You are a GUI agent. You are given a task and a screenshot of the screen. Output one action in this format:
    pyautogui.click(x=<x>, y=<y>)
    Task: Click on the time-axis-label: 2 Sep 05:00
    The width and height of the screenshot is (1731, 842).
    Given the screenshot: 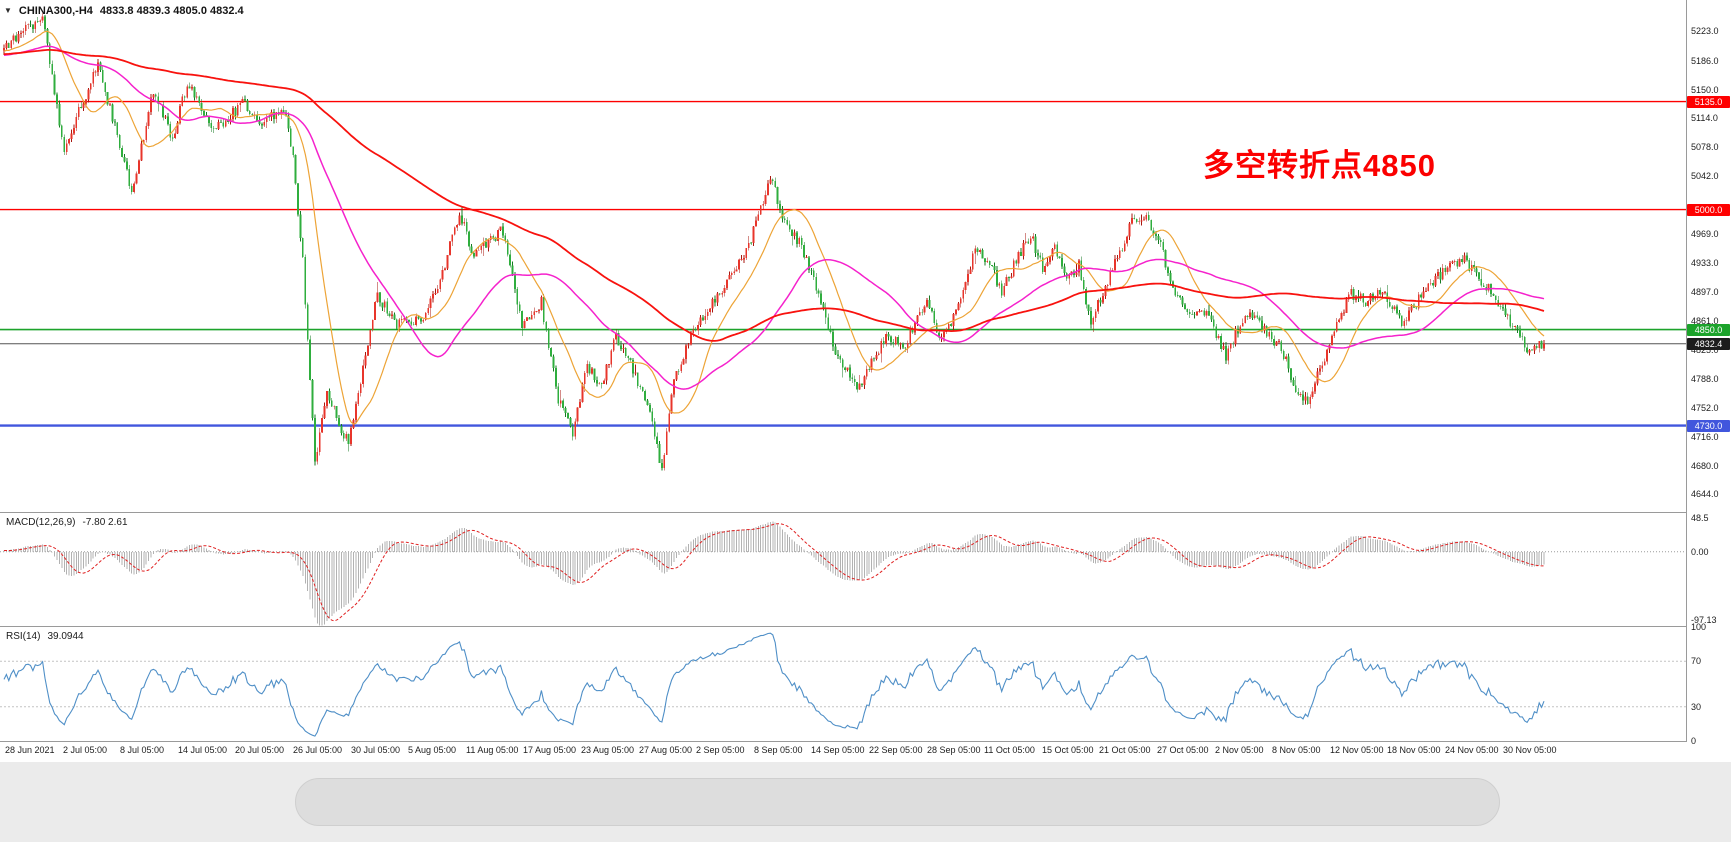 What is the action you would take?
    pyautogui.click(x=720, y=750)
    